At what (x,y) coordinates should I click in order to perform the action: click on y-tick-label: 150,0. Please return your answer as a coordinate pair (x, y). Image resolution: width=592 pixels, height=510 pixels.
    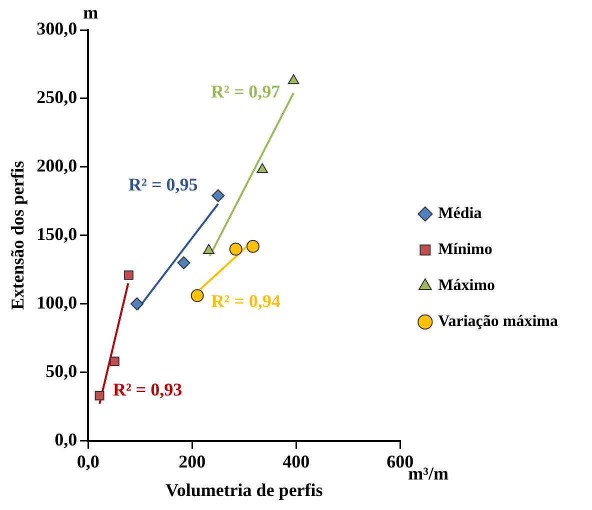
    Looking at the image, I should click on (57, 234).